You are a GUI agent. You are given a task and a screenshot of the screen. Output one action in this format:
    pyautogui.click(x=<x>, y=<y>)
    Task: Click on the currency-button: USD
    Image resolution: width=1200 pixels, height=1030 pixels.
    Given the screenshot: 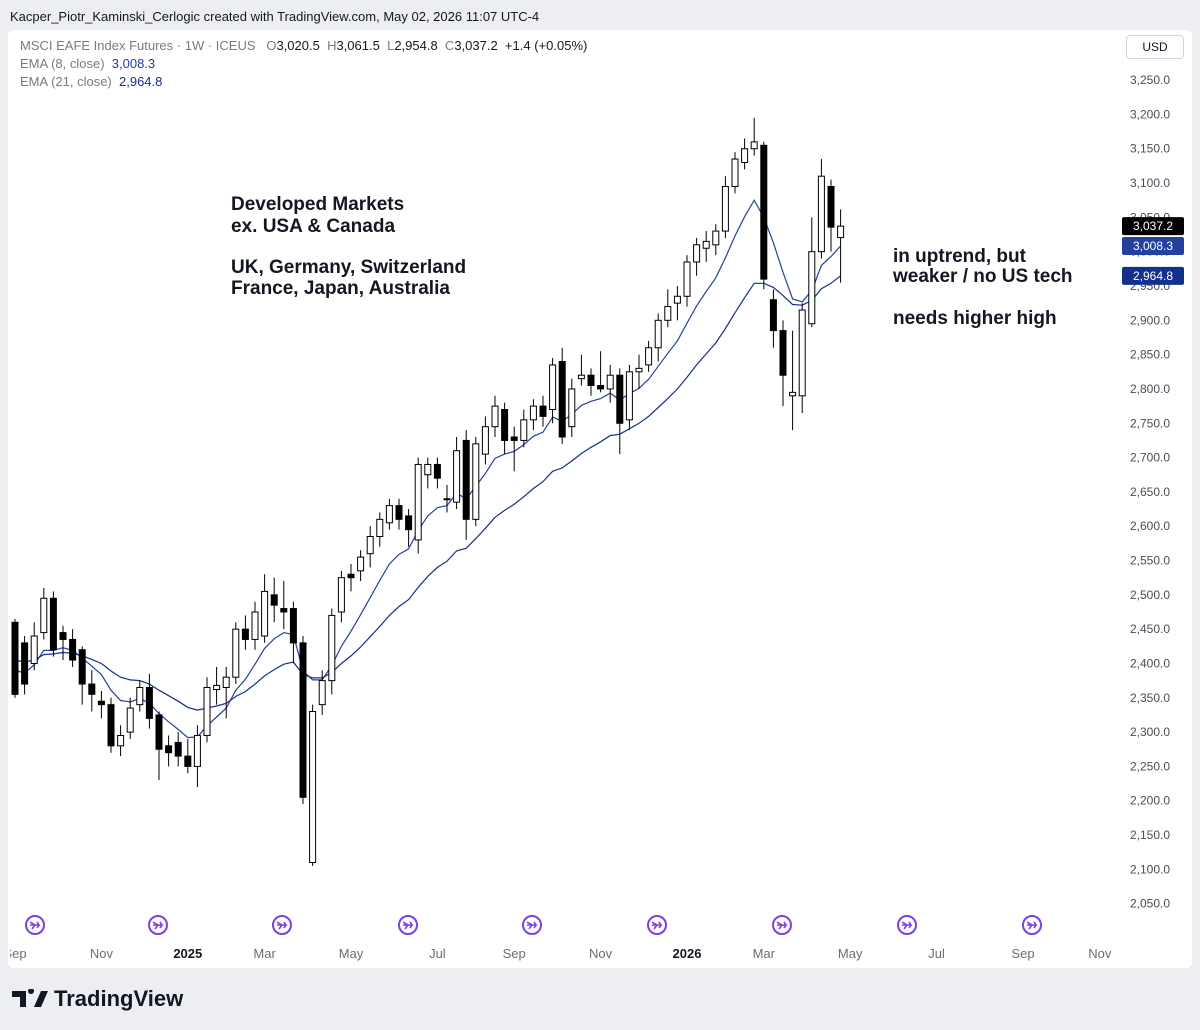 What is the action you would take?
    pyautogui.click(x=1155, y=47)
    